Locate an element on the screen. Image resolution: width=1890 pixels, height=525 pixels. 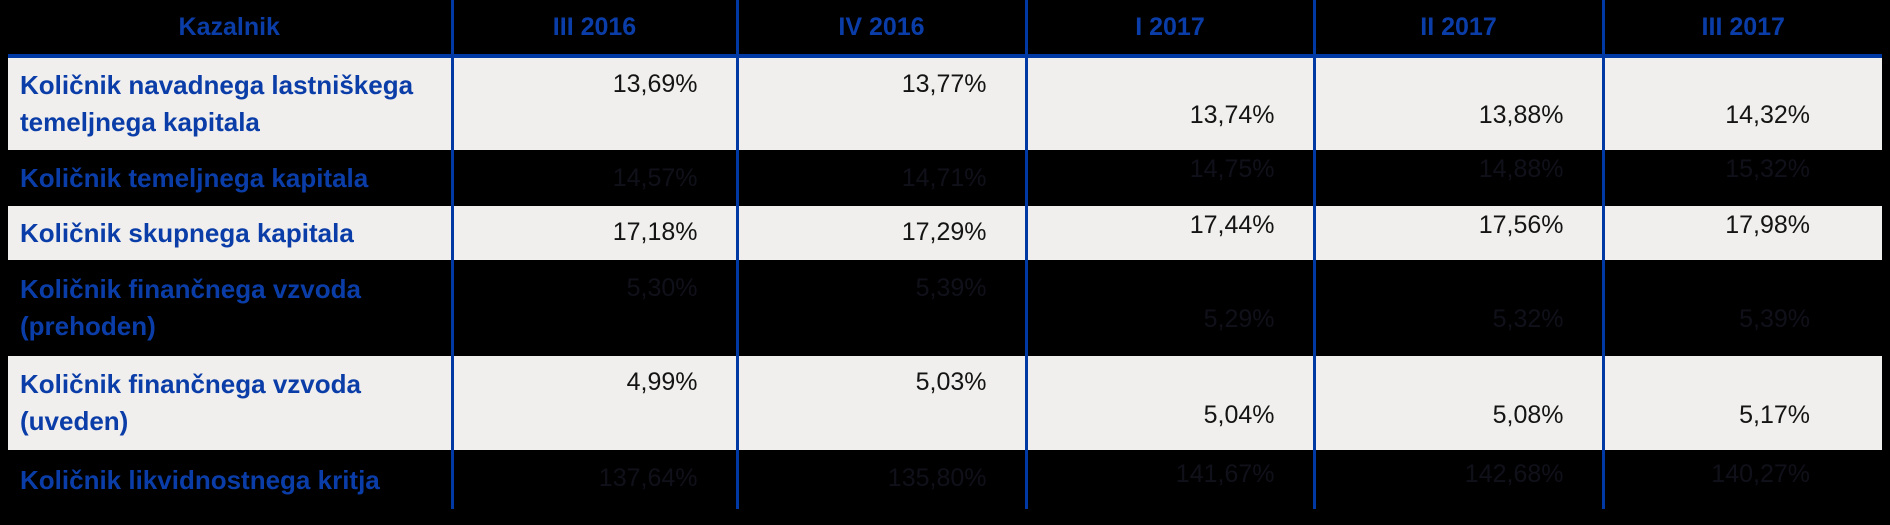
row-label: Količnik finančnega vzvoda (prehoden) is located at coordinates (190, 307).